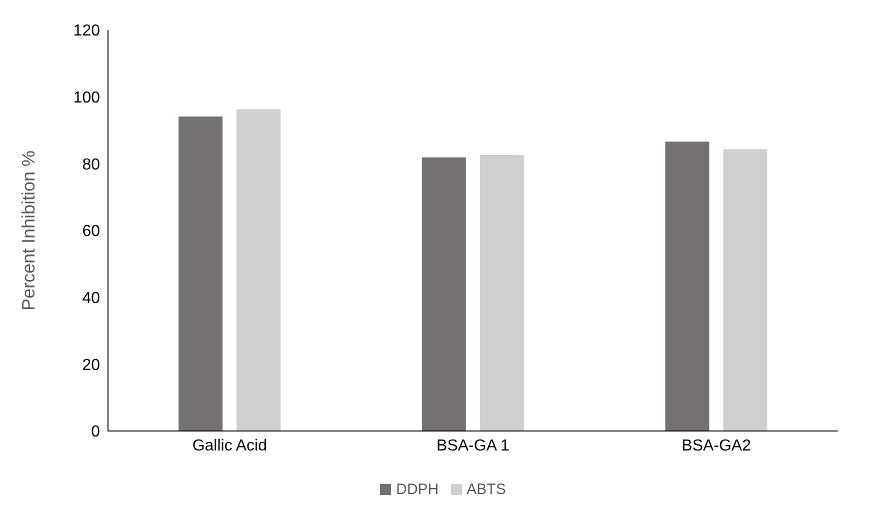 The image size is (870, 518). Describe the element at coordinates (91, 165) in the screenshot. I see `y-tick-label: 80` at that location.